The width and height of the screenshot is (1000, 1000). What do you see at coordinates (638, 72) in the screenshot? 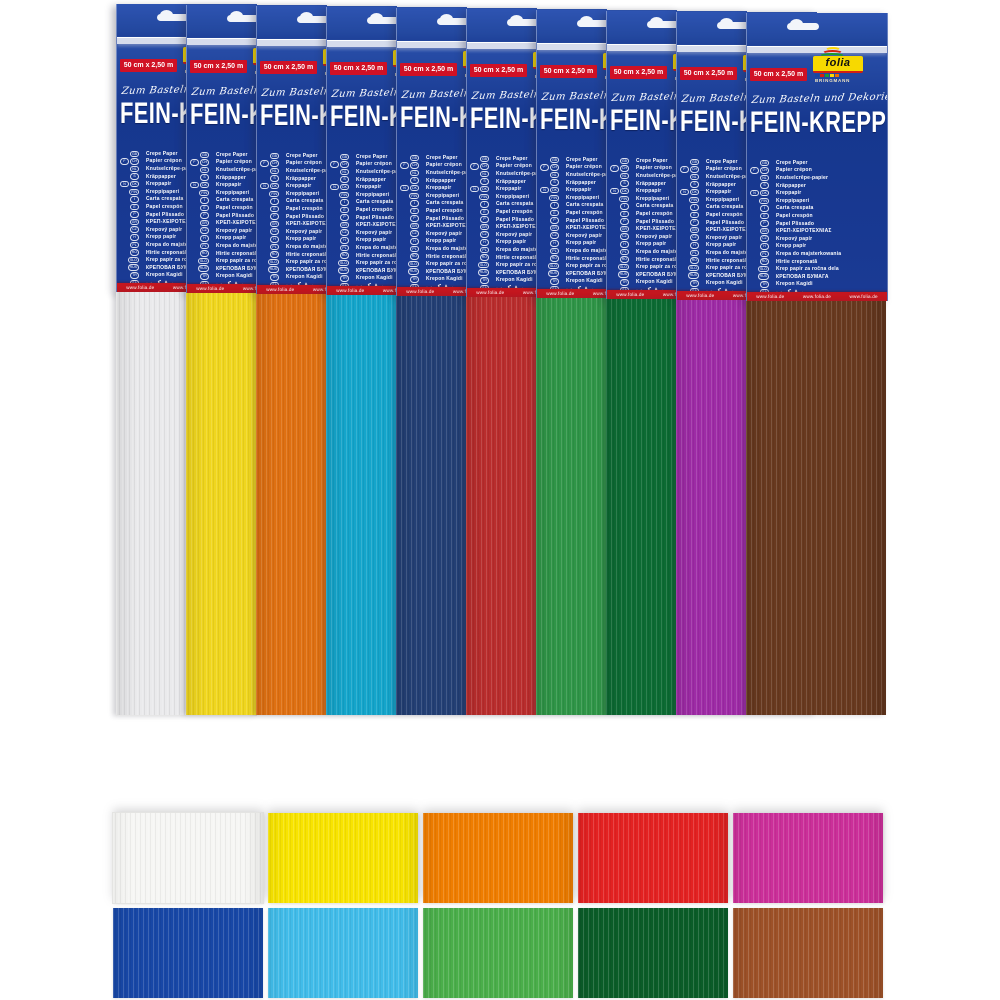
I see `size-badge: 50 cm x 2,50 m` at bounding box center [638, 72].